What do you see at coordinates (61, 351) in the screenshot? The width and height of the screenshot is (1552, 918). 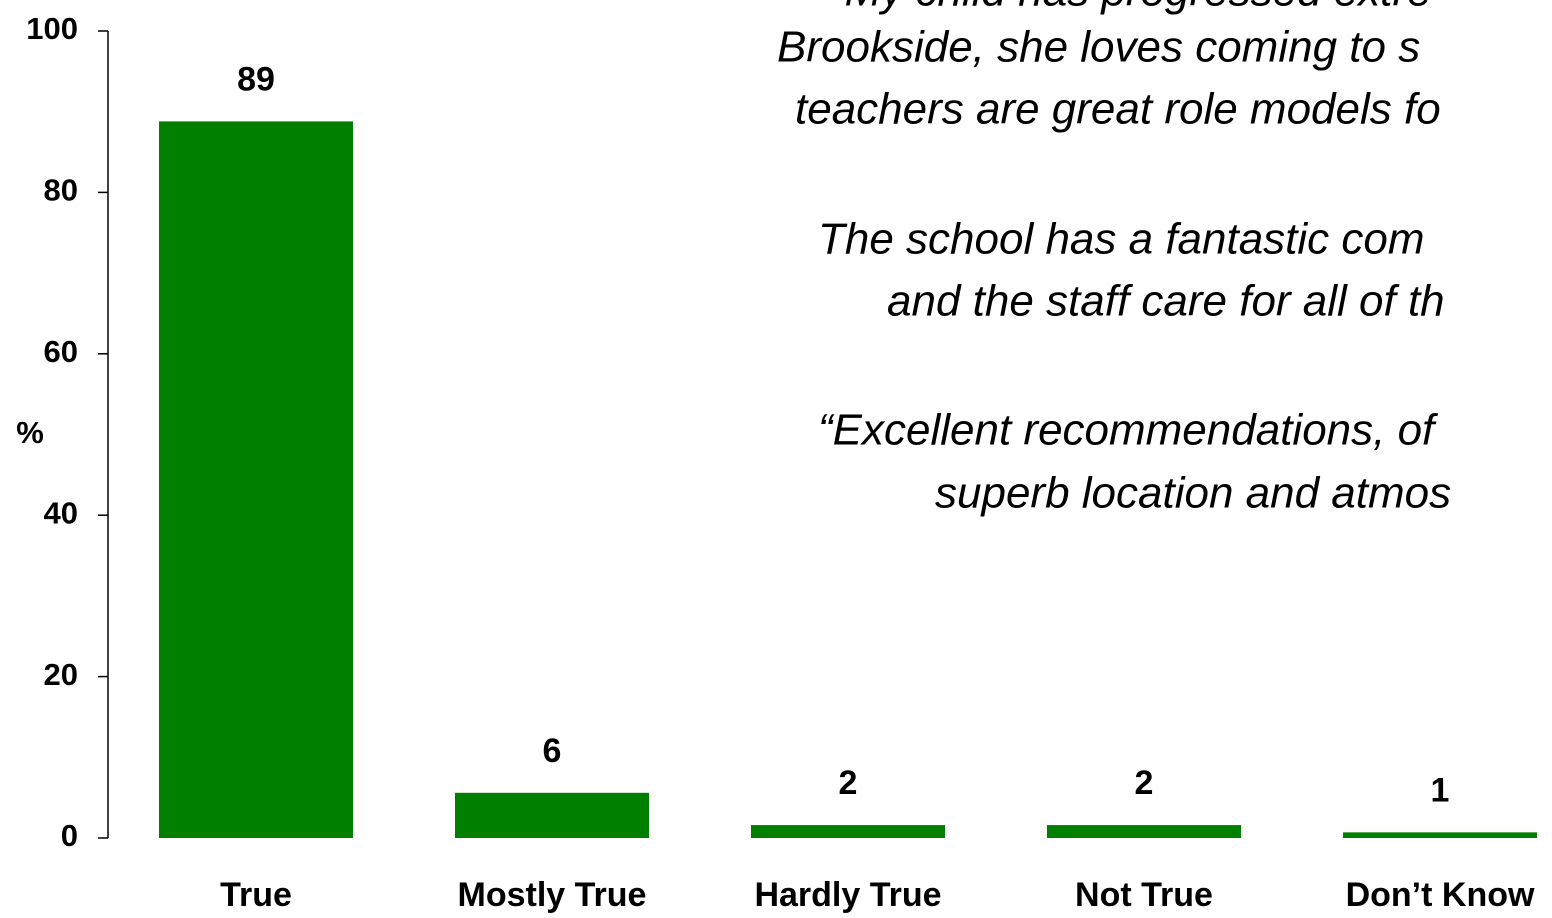 I see `y-tick-label: 60` at bounding box center [61, 351].